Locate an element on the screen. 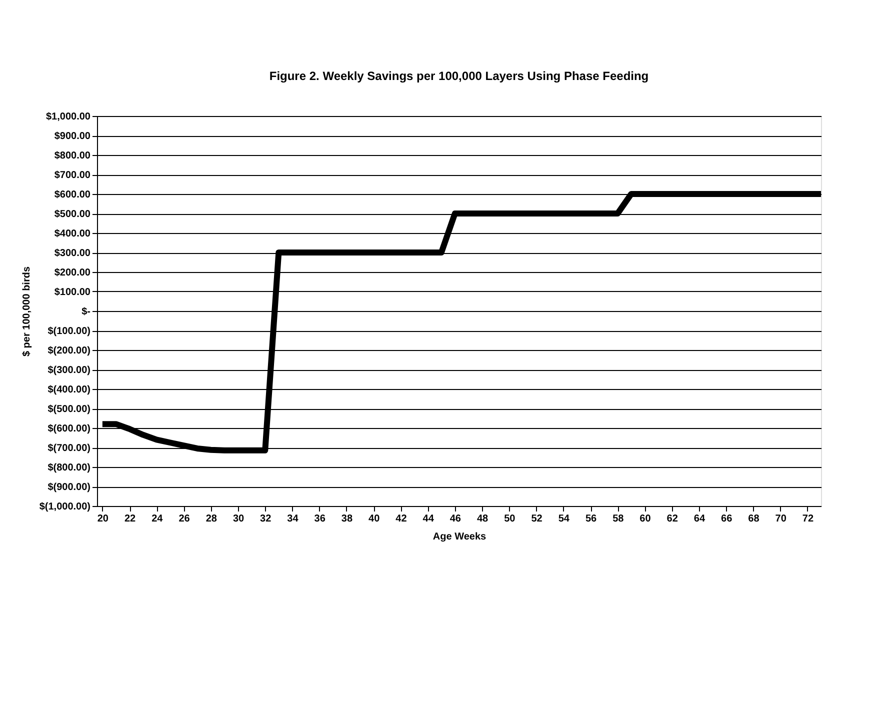  x-tick-label: 64 is located at coordinates (700, 519).